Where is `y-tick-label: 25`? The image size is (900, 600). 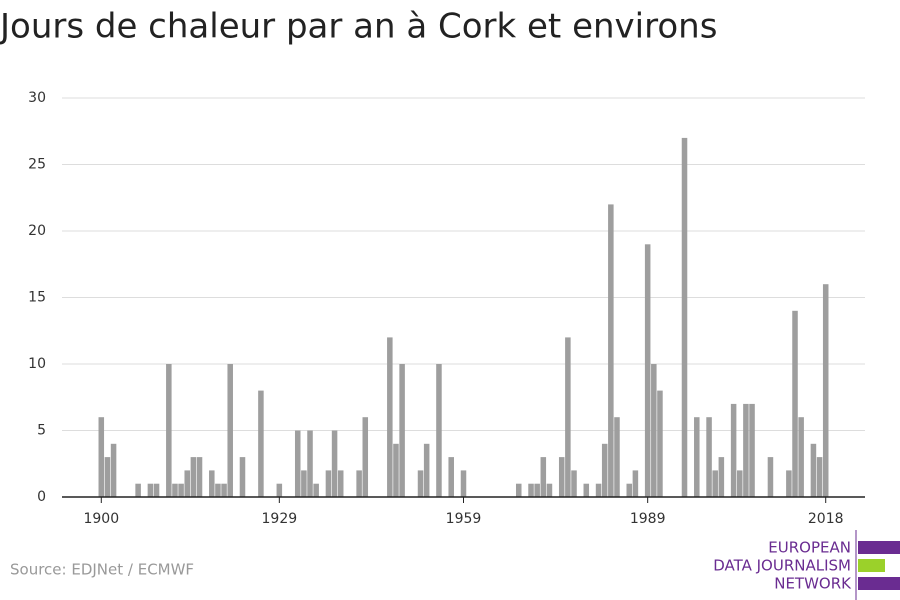
y-tick-label: 25 is located at coordinates (37, 165).